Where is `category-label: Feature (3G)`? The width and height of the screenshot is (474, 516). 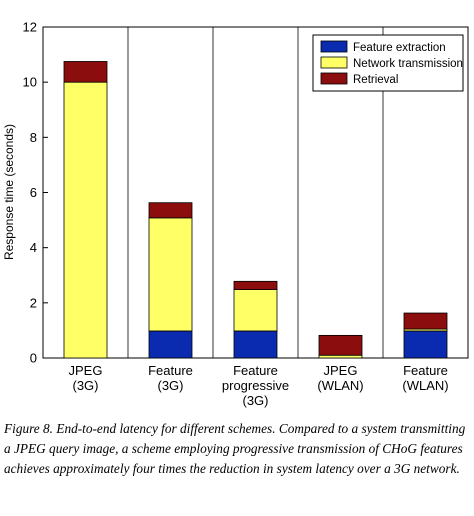
category-label: Feature (3G) is located at coordinates (170, 378).